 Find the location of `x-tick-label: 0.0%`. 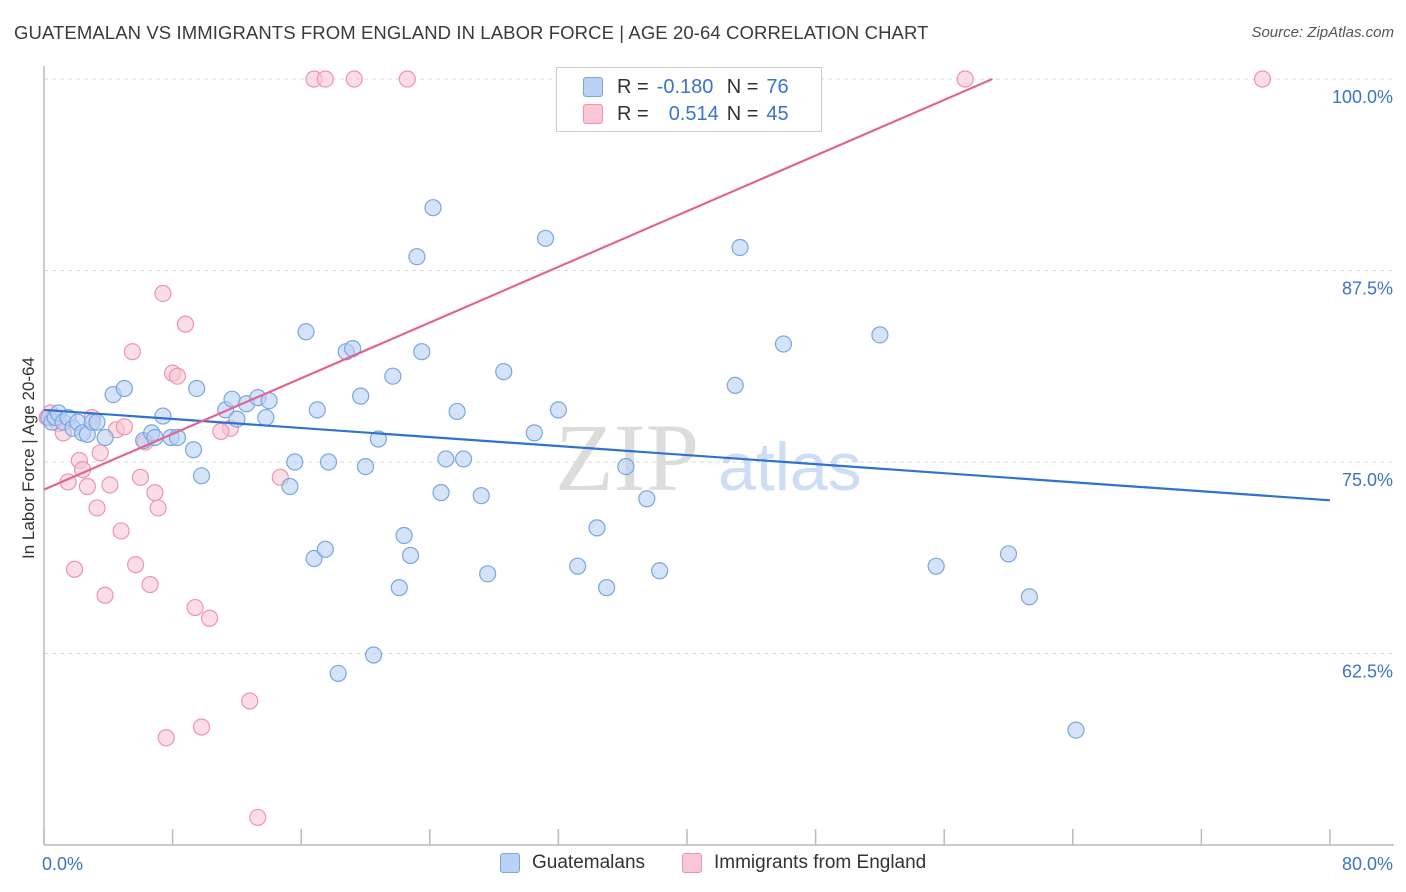

x-tick-label: 0.0% is located at coordinates (62, 864).